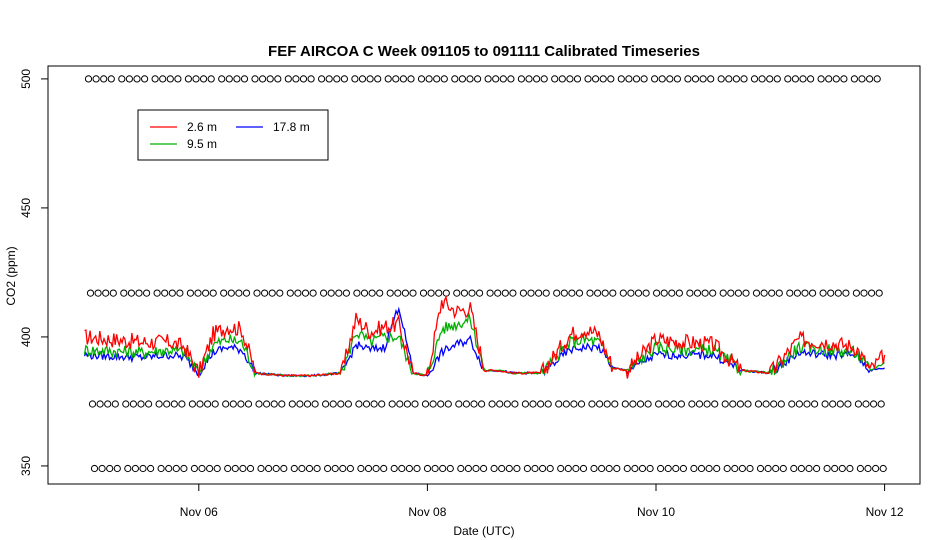  What do you see at coordinates (202, 127) in the screenshot?
I see `legend-label: 2.6 m` at bounding box center [202, 127].